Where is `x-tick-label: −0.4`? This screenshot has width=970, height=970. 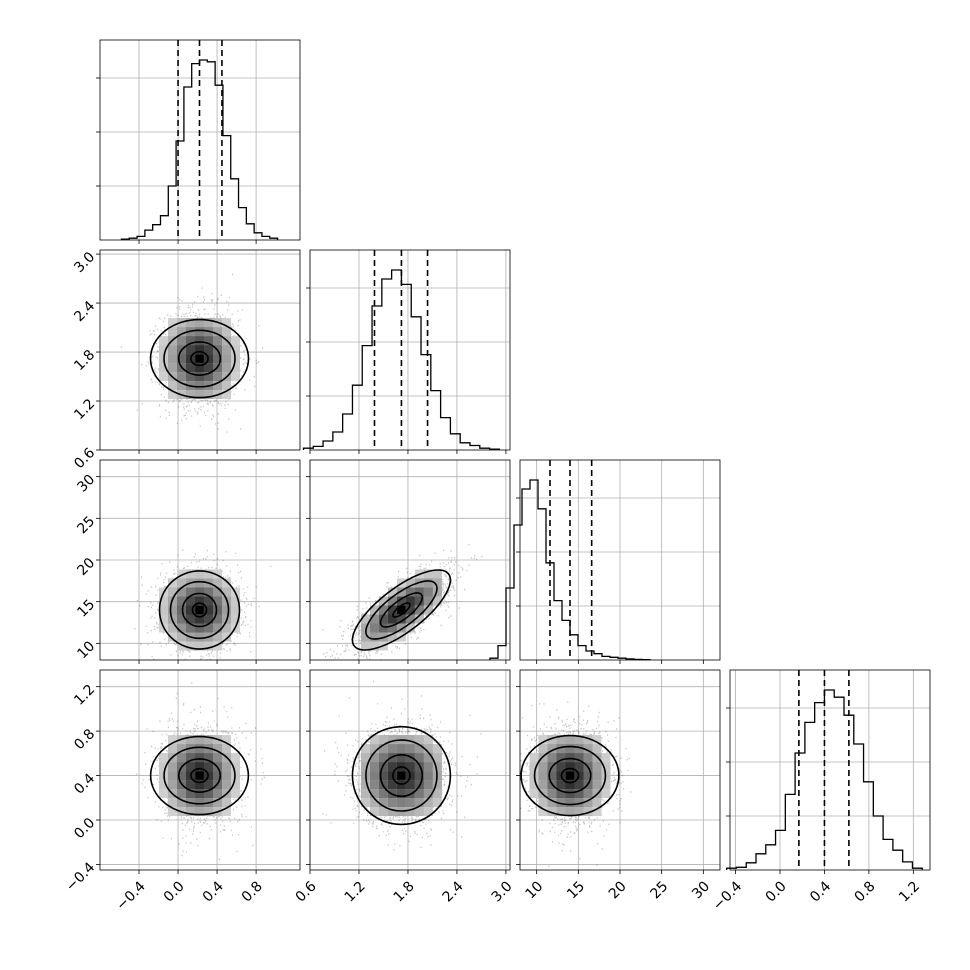 x-tick-label: −0.4 is located at coordinates (130, 895).